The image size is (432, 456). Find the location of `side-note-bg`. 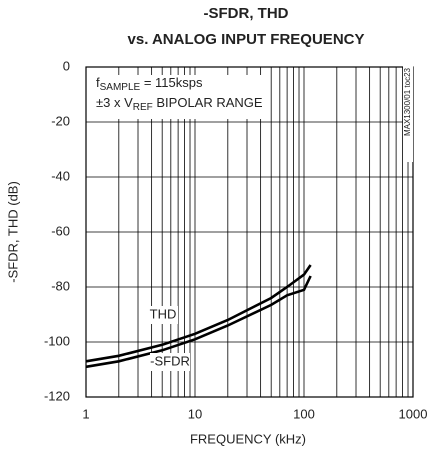

side-note-bg is located at coordinates (408, 114).